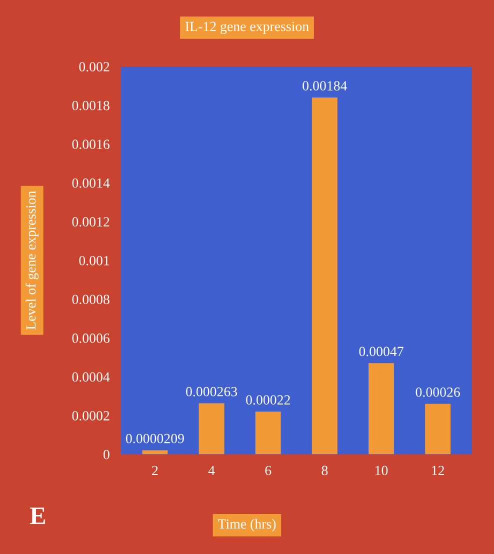 The width and height of the screenshot is (494, 554). What do you see at coordinates (91, 145) in the screenshot?
I see `y-tick-label: 0.0016` at bounding box center [91, 145].